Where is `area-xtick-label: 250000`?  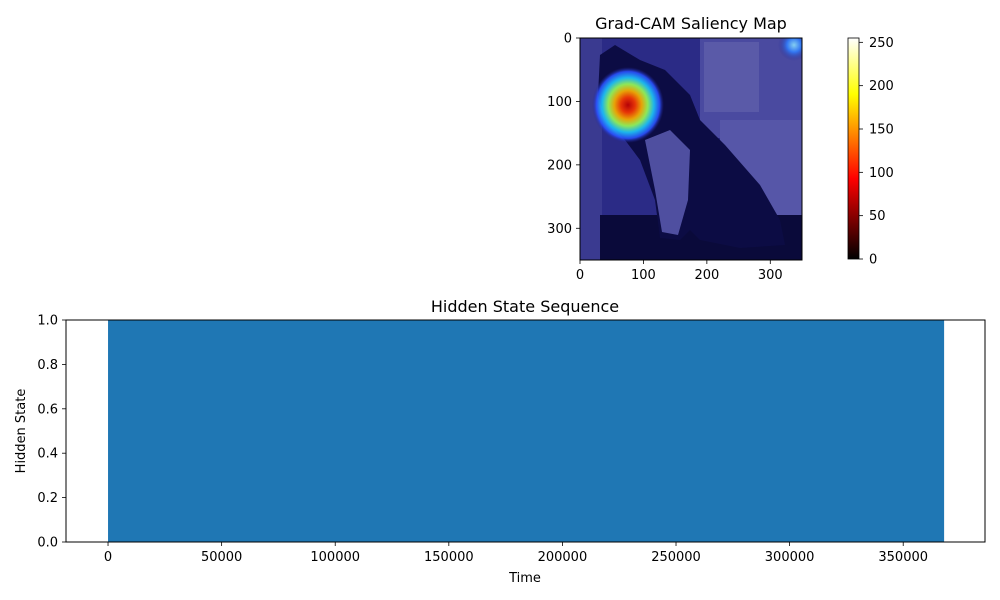
area-xtick-label: 250000 is located at coordinates (676, 557).